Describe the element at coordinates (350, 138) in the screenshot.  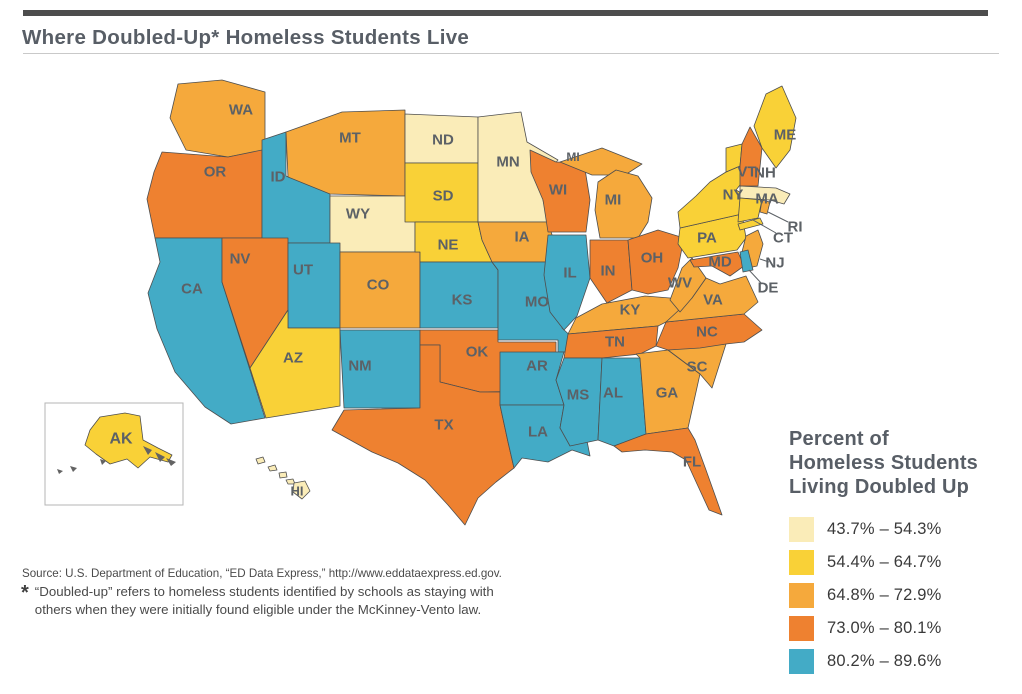
I see `state-label-MT: MT` at that location.